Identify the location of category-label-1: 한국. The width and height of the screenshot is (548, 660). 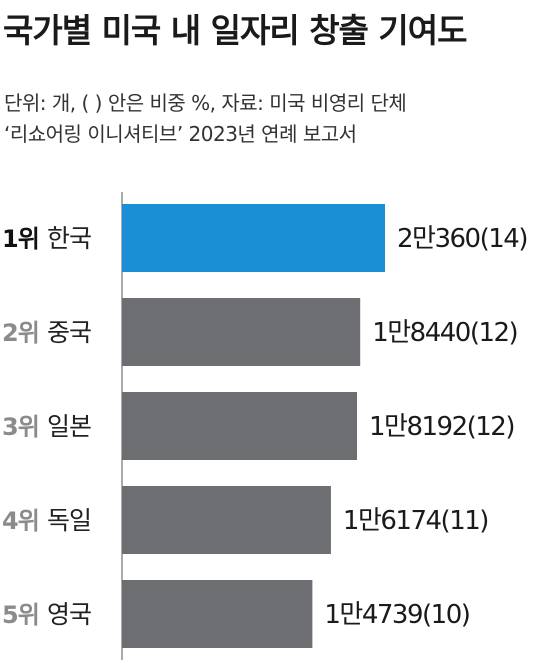
(69, 238).